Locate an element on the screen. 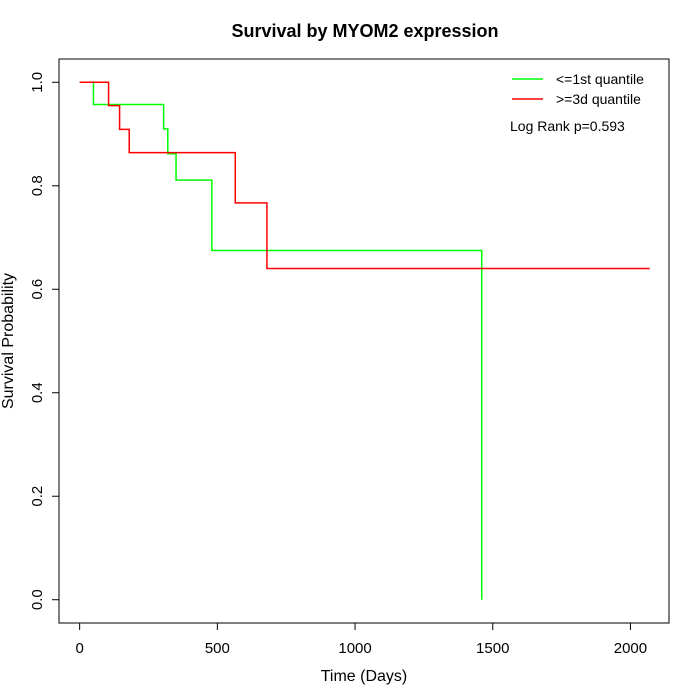 This screenshot has width=700, height=700. y-tick-label: 0.6 is located at coordinates (37, 289).